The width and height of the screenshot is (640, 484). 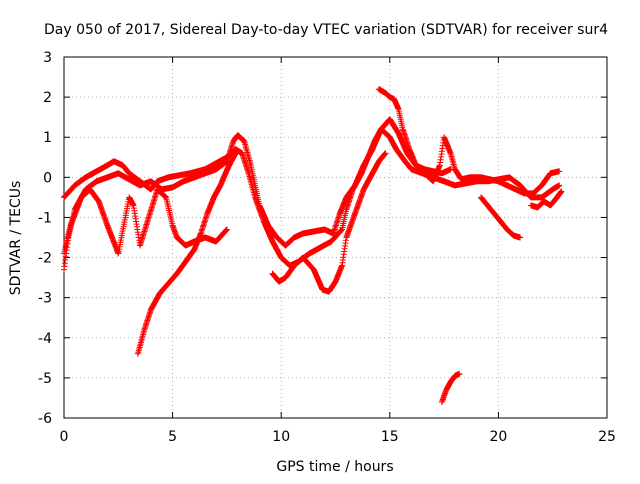 What do you see at coordinates (47, 98) in the screenshot?
I see `y-tick-label: 2` at bounding box center [47, 98].